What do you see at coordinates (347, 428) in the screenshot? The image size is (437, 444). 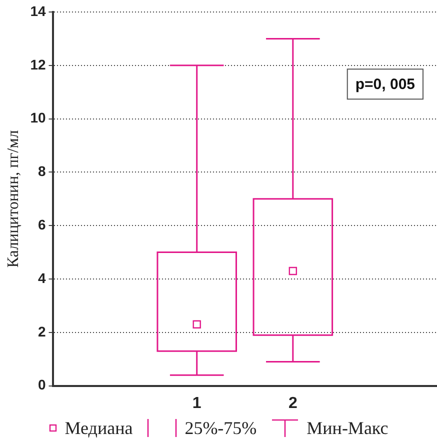 I see `text: Мин-Макс` at bounding box center [347, 428].